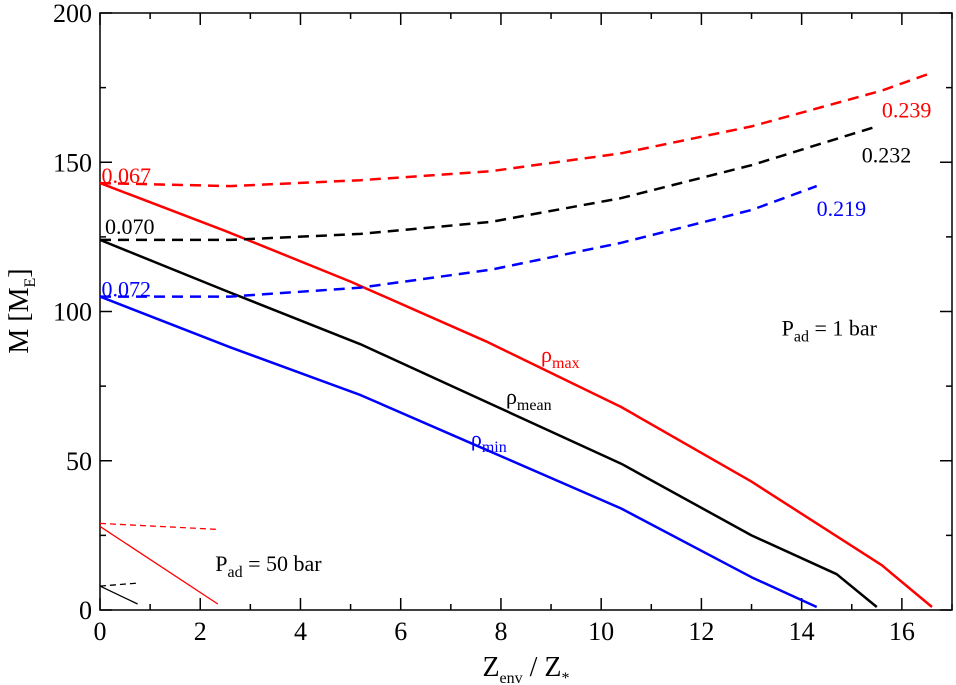 The image size is (956, 685). What do you see at coordinates (300, 631) in the screenshot?
I see `x-tick-label: 4` at bounding box center [300, 631].